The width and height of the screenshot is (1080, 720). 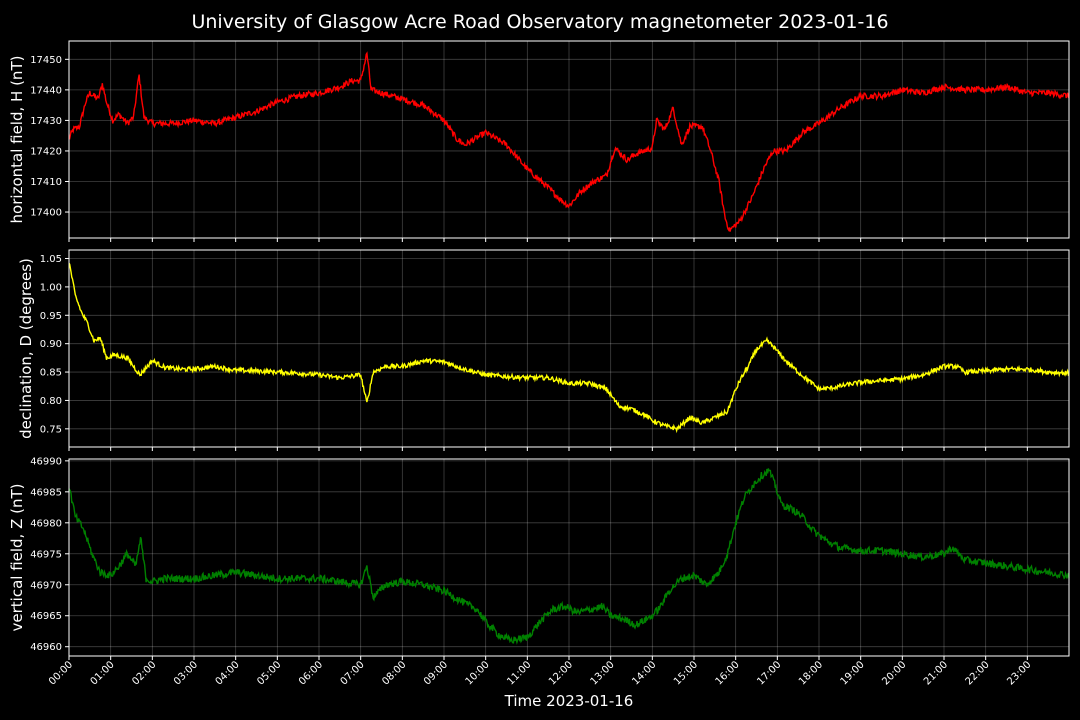 What do you see at coordinates (46, 182) in the screenshot?
I see `y-tick-label: 17410` at bounding box center [46, 182].